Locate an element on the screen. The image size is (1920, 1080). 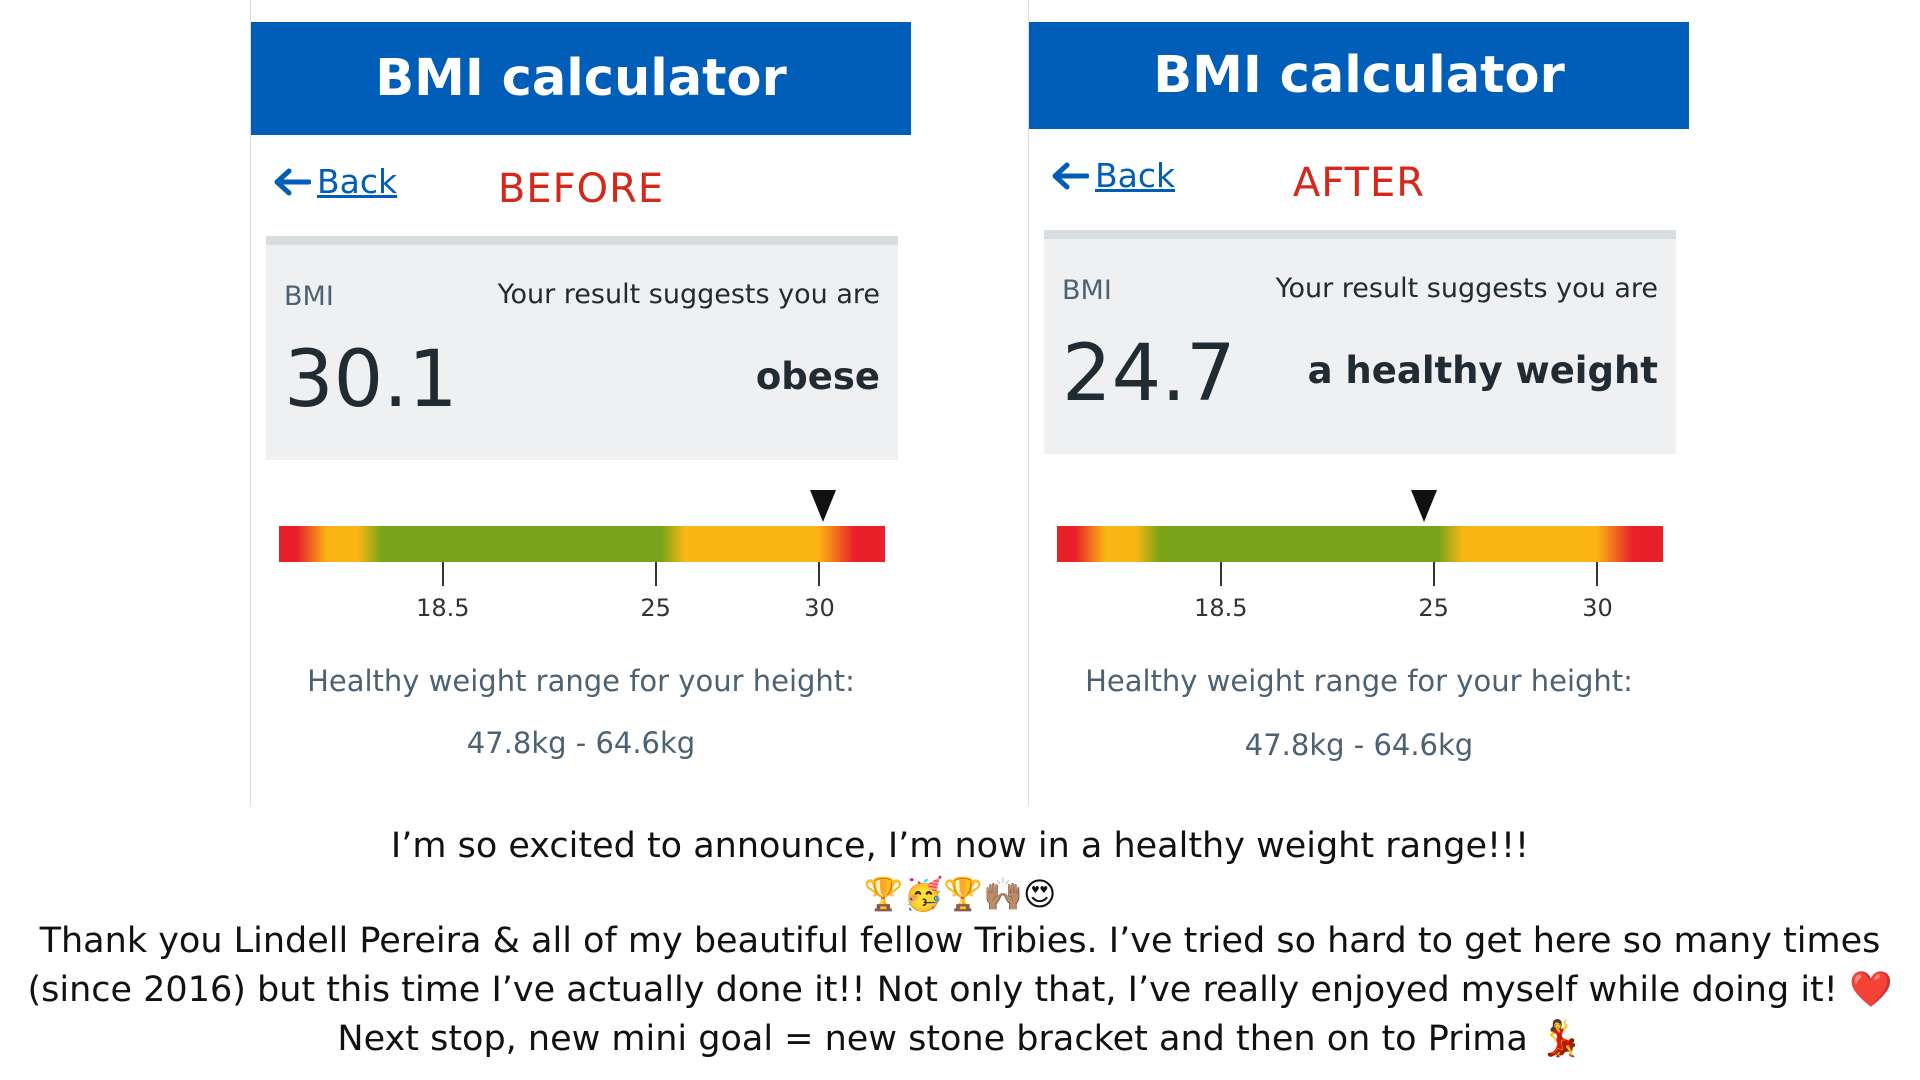
stage-label: AFTER is located at coordinates (1359, 183).